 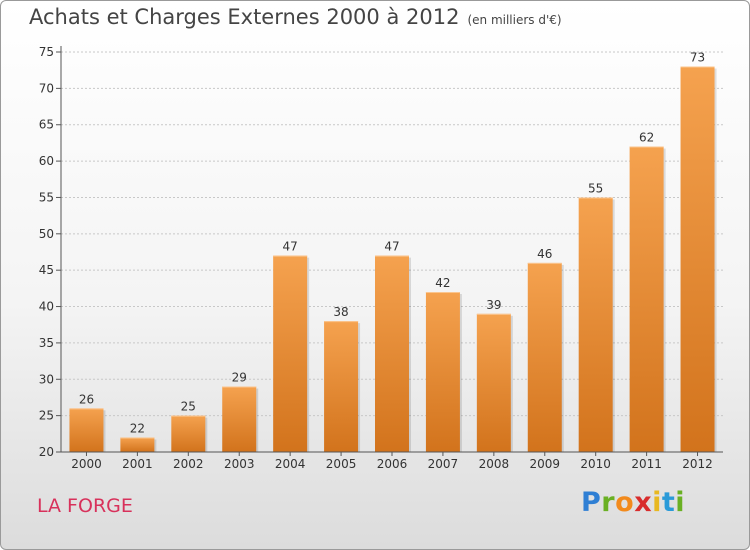 I want to click on chart-title-text: Achats et Charges Externes 2000 à 2012, so click(x=244, y=17).